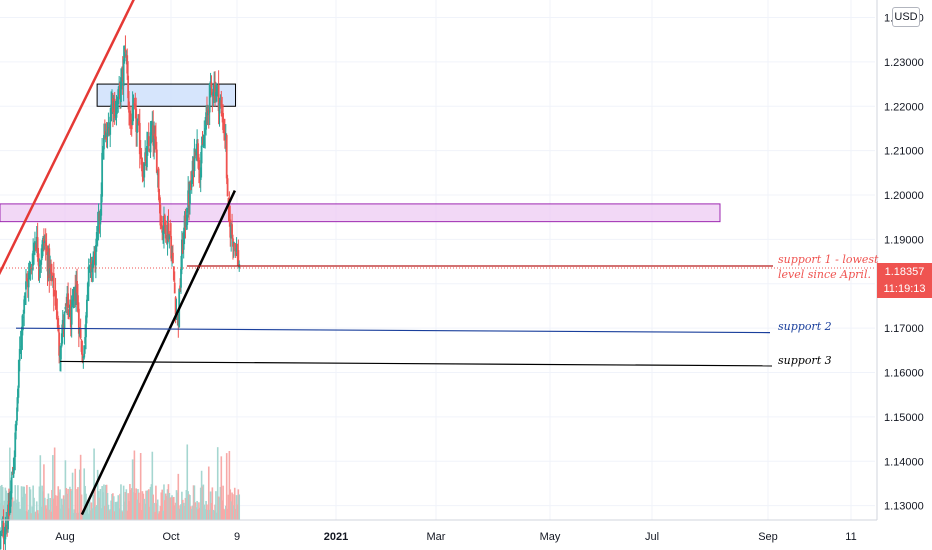 The image size is (932, 550). What do you see at coordinates (170, 537) in the screenshot?
I see `time-tick-label: Oct` at bounding box center [170, 537].